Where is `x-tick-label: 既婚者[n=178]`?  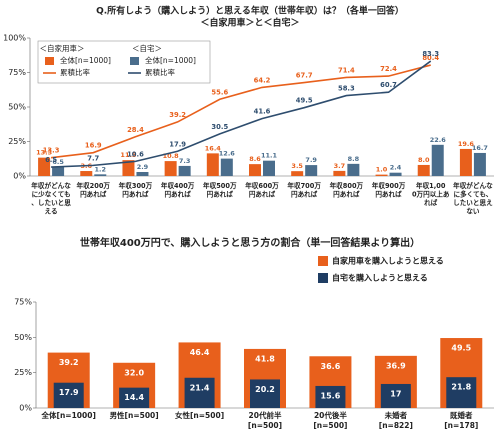
x-tick-label: 既婚者[n=178] is located at coordinates (461, 420).